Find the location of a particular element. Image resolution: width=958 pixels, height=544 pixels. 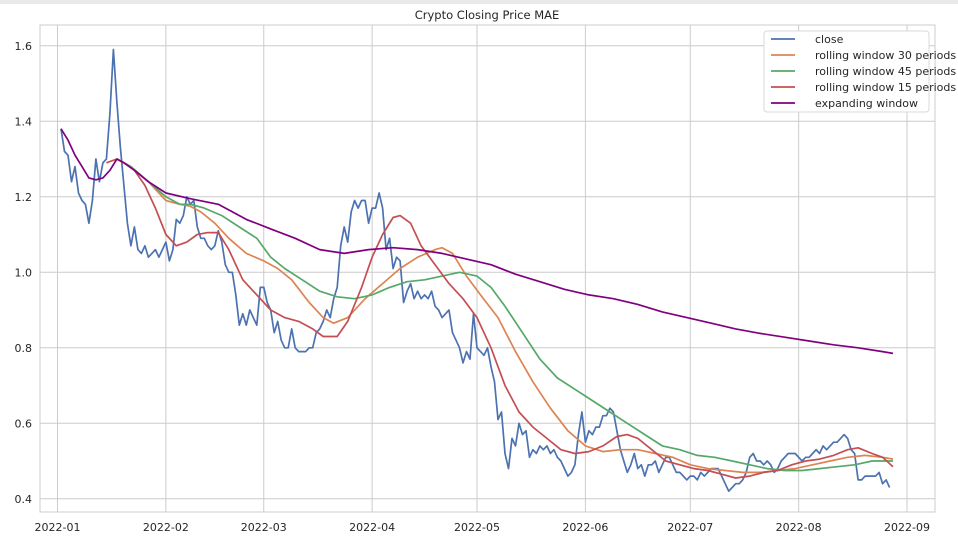

x-tick-label: 2022-08 is located at coordinates (799, 527).